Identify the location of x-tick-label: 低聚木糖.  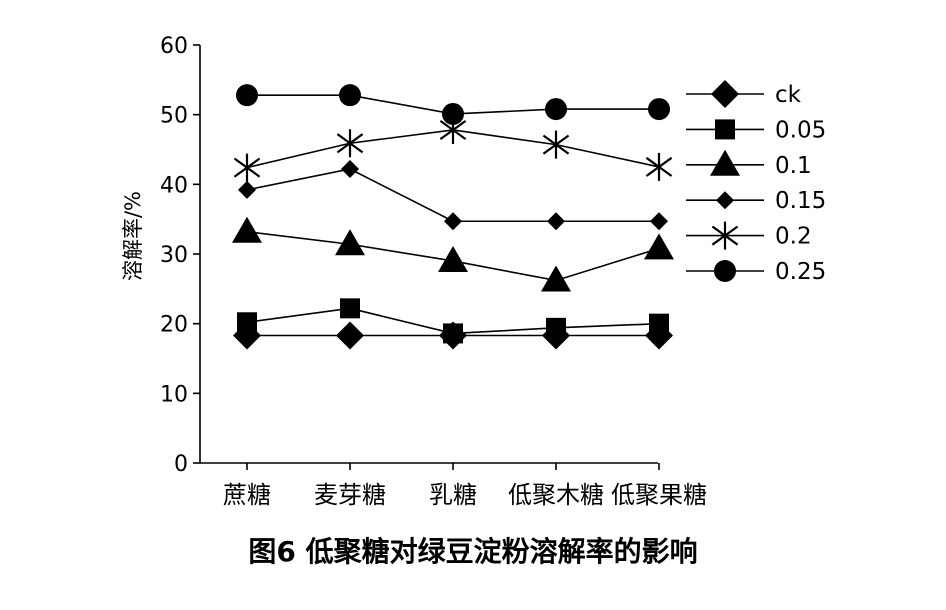
(556, 495).